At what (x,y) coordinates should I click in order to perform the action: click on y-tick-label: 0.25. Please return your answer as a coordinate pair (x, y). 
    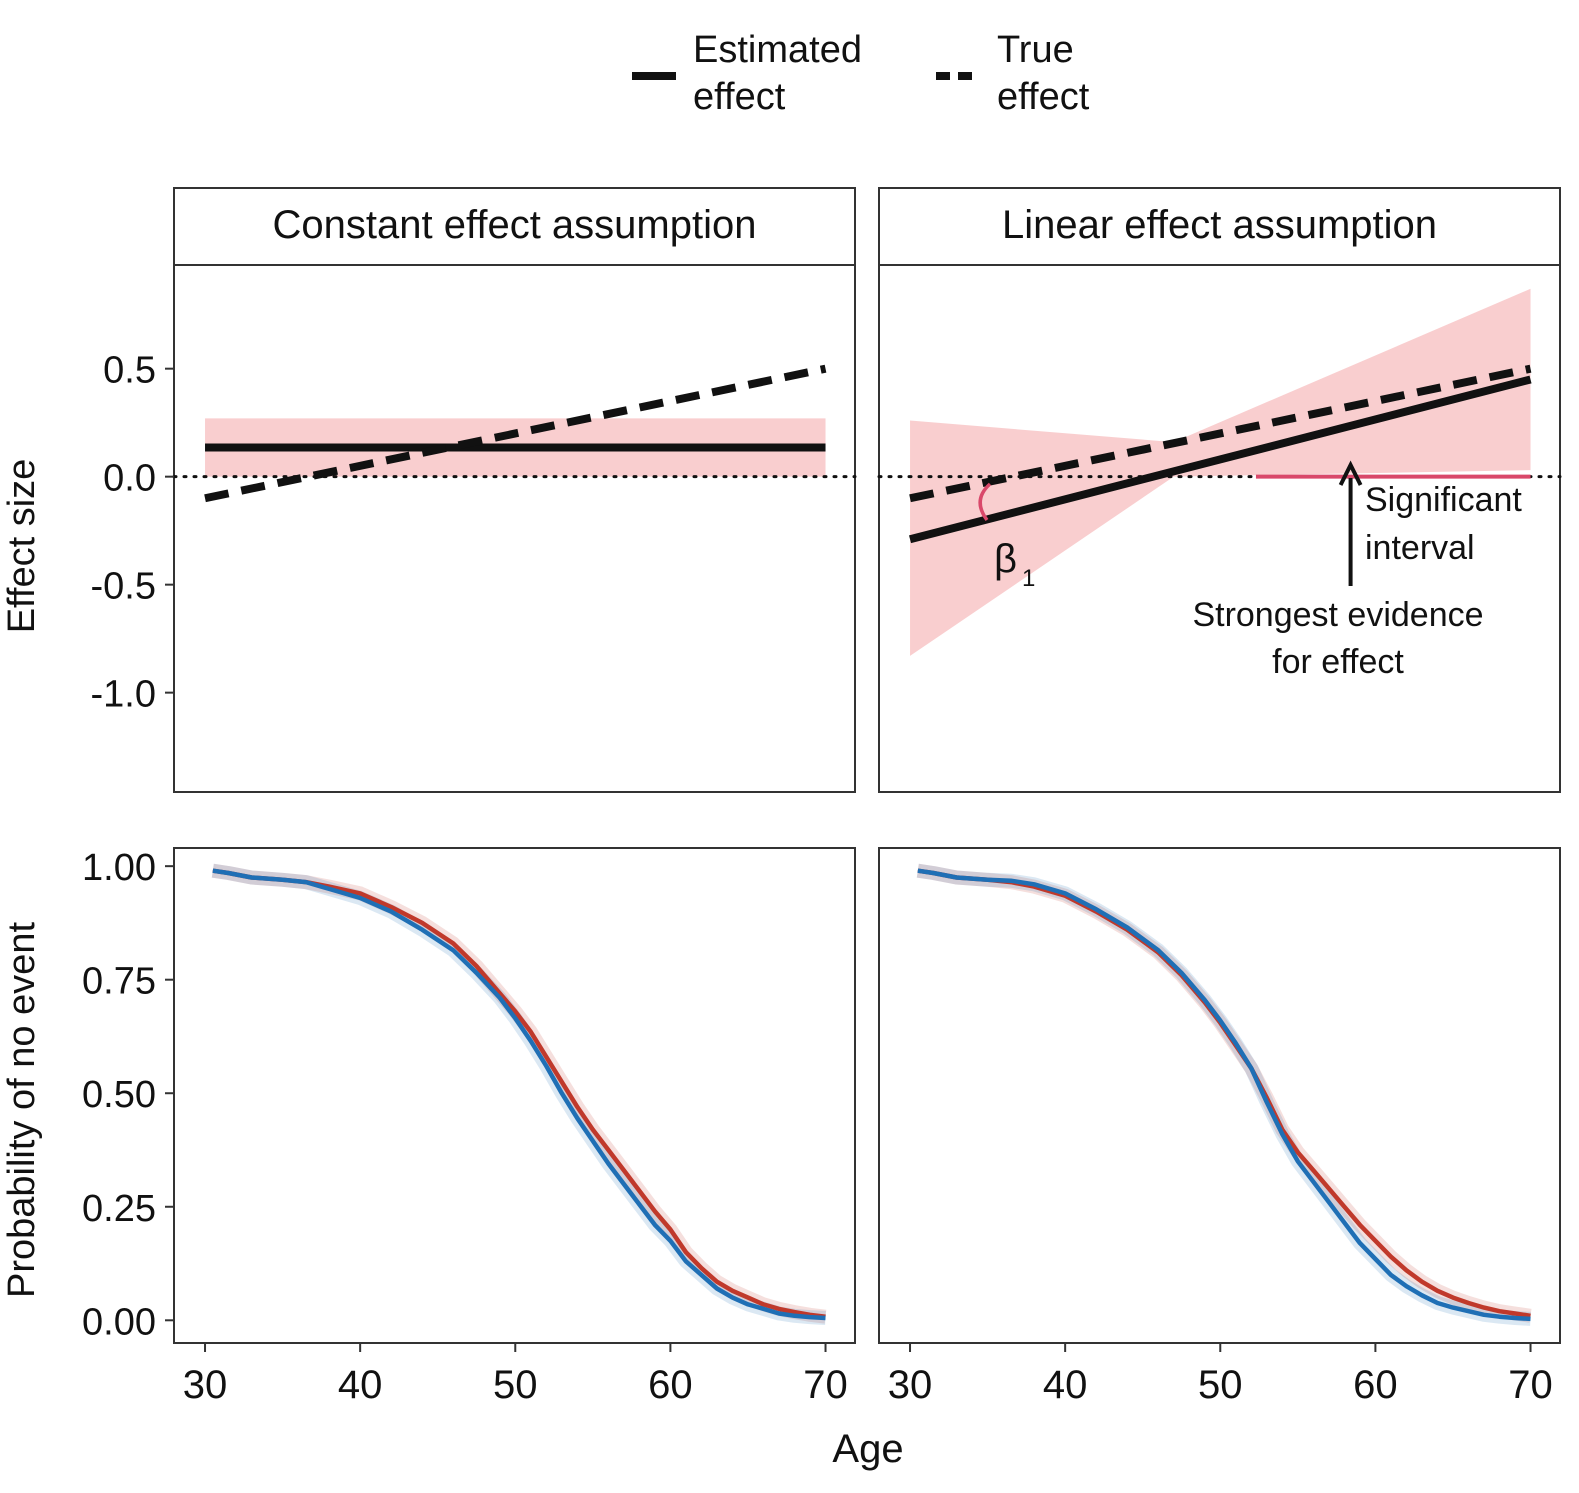
    Looking at the image, I should click on (119, 1209).